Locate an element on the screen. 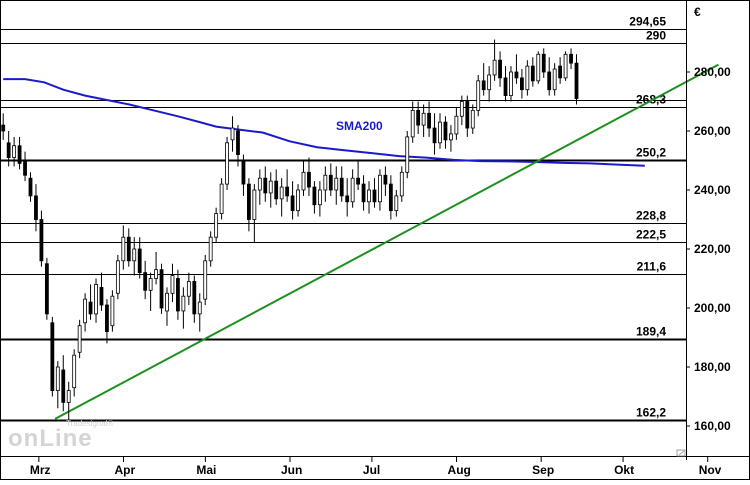 The width and height of the screenshot is (750, 485). resize-grip-icon is located at coordinates (681, 453).